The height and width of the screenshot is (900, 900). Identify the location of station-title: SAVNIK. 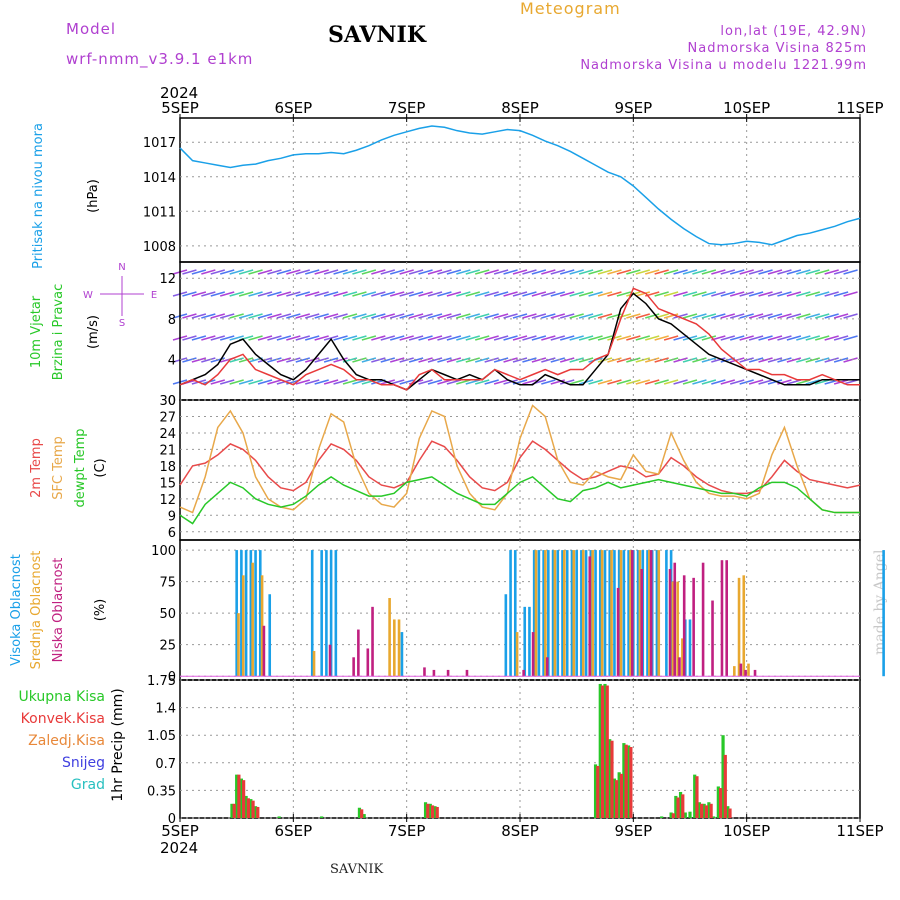
(377, 35).